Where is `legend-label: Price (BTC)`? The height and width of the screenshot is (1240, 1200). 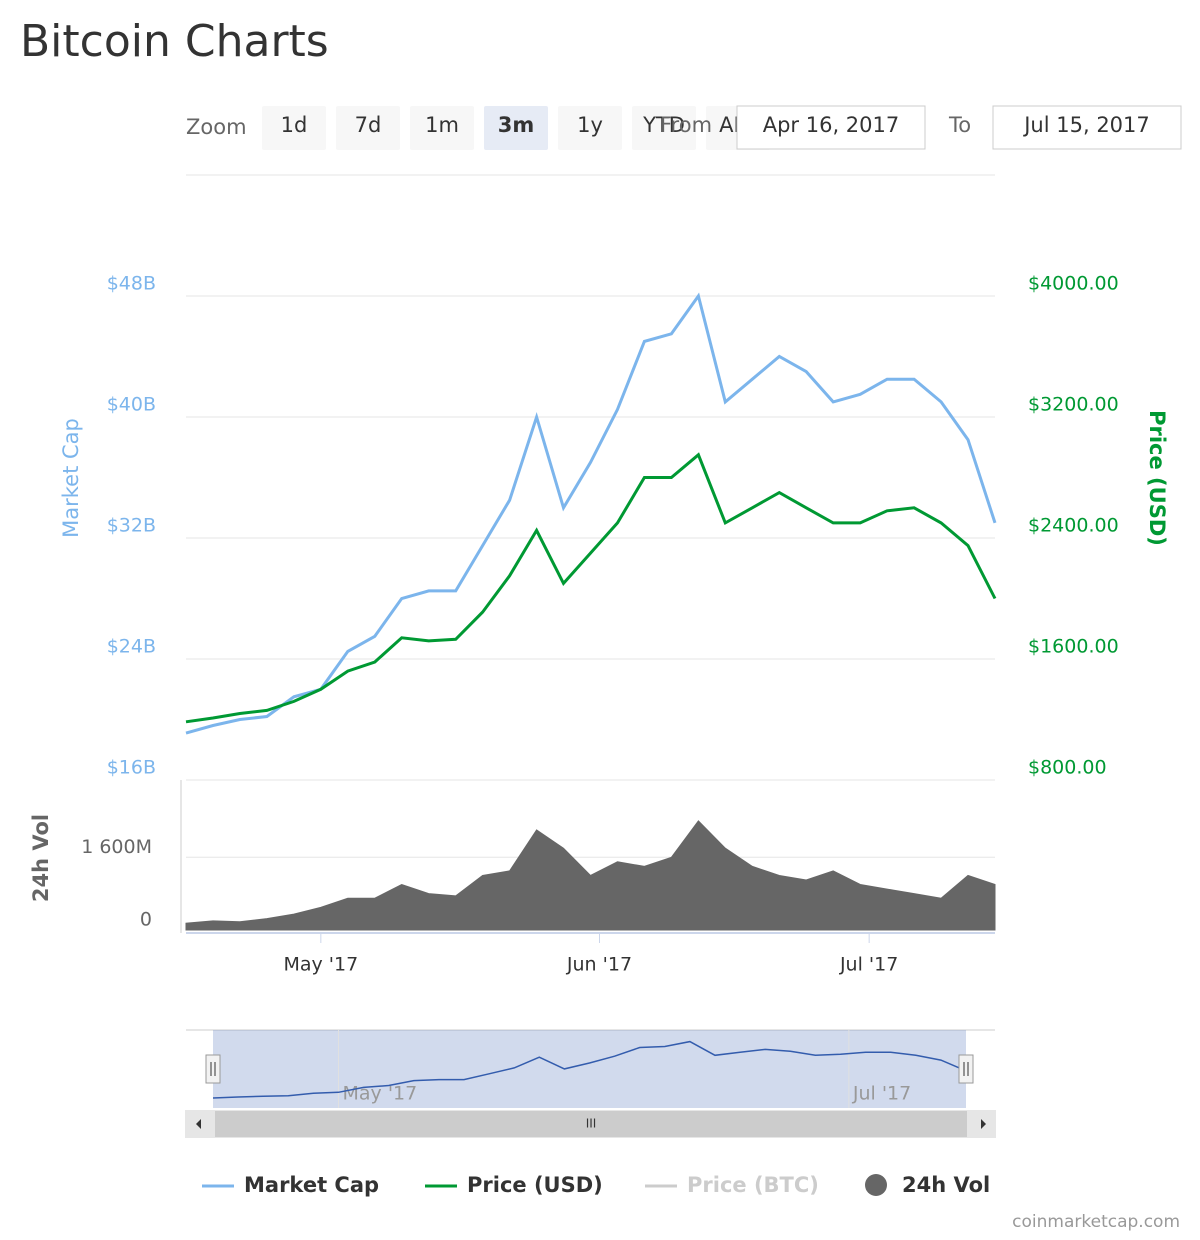
legend-label: Price (BTC) is located at coordinates (753, 1185).